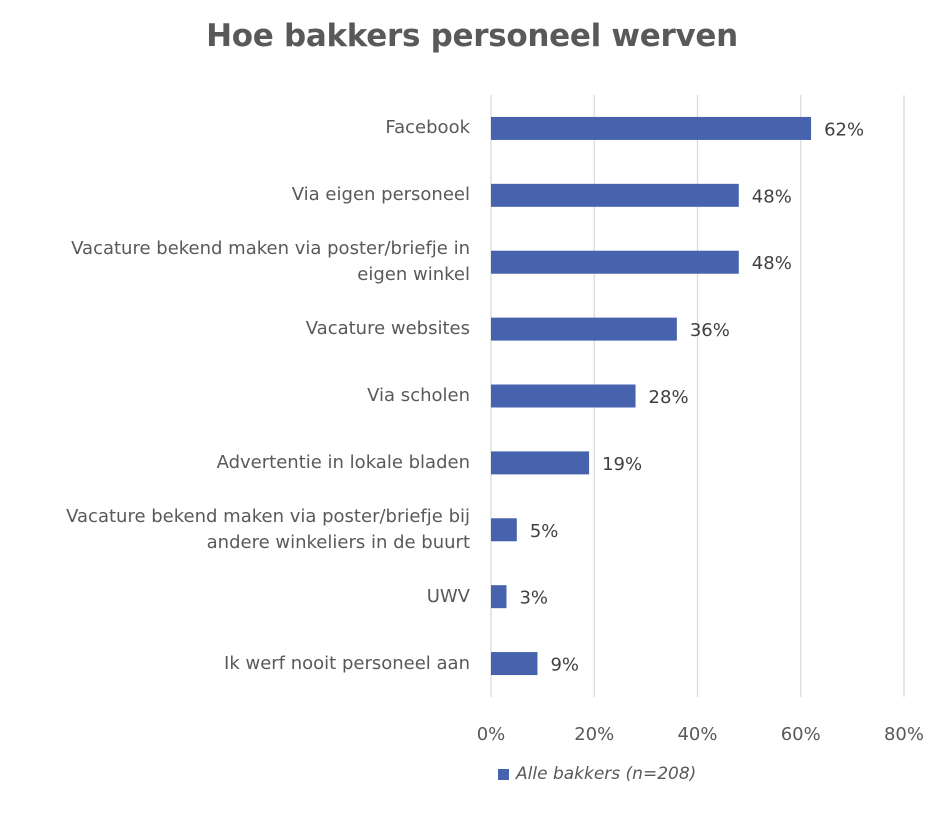 This screenshot has height=825, width=944. I want to click on data-label: 62%, so click(844, 129).